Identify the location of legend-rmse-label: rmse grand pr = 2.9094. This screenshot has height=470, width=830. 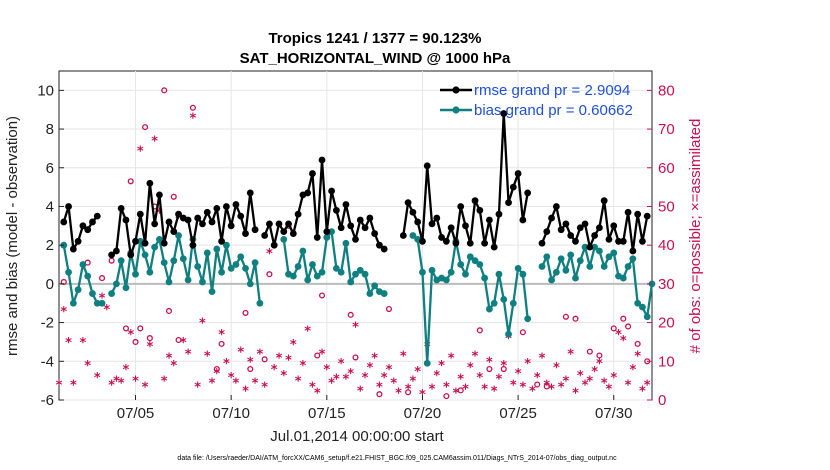
(552, 90).